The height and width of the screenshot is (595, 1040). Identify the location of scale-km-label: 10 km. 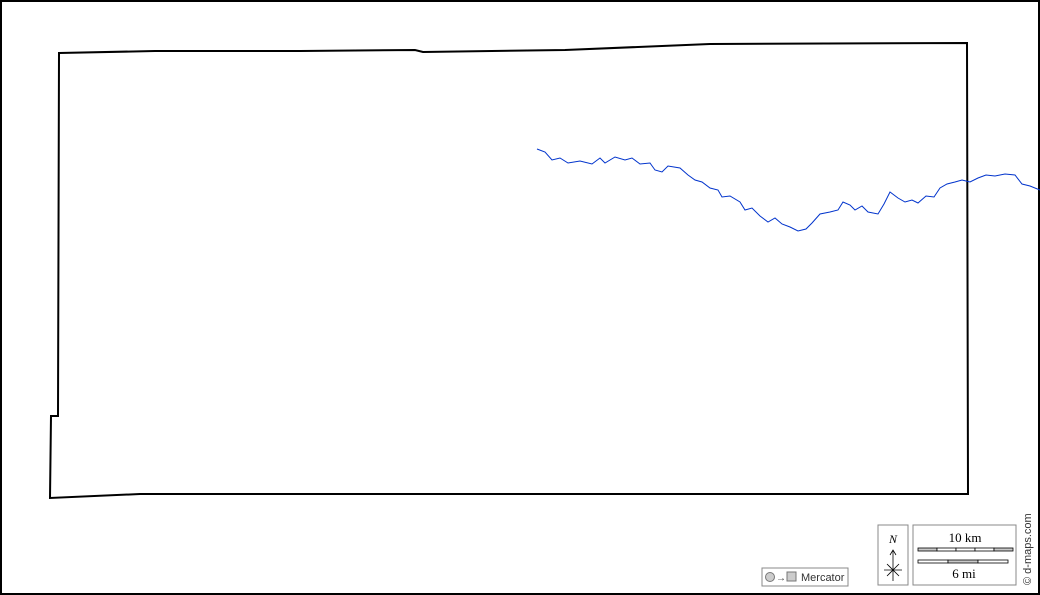
(965, 537).